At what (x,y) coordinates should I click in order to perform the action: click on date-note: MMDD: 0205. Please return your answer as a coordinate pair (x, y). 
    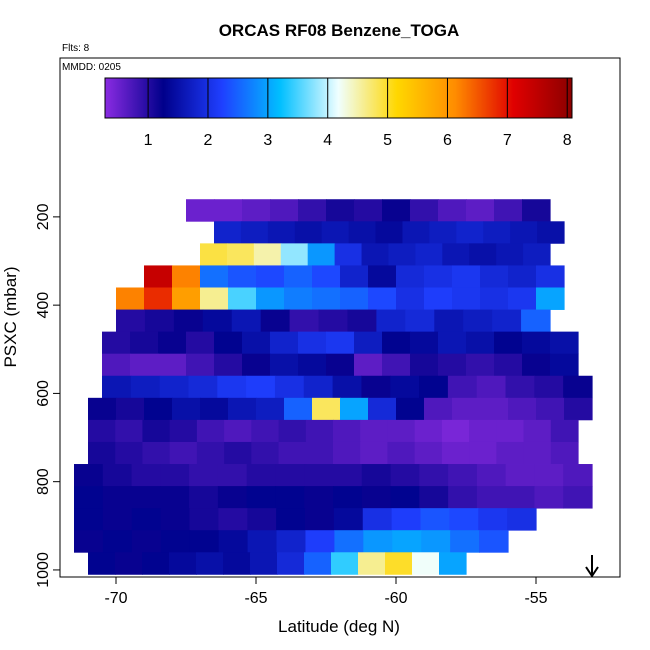
    Looking at the image, I should click on (91, 67).